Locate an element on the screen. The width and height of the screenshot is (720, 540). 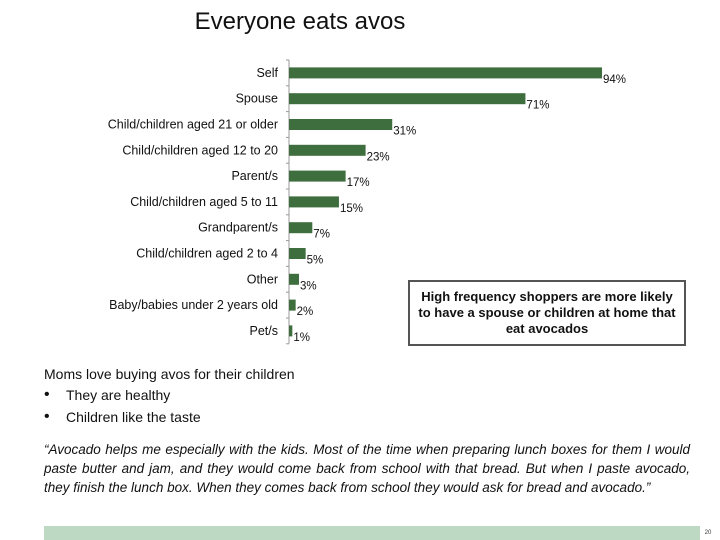
category-label: Child/children aged 12 to 20 is located at coordinates (200, 150).